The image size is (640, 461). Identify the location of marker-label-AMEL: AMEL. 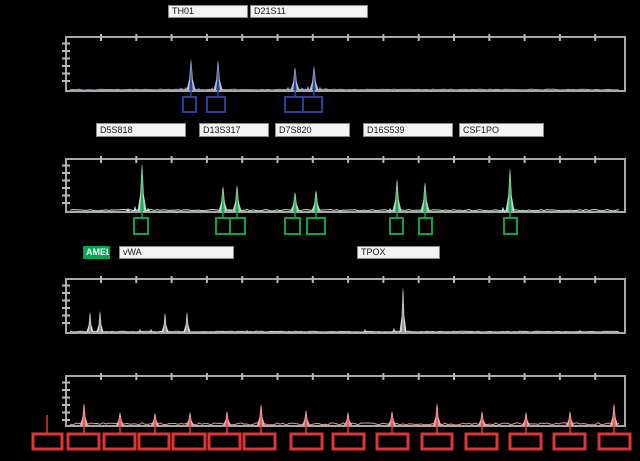
(96, 252).